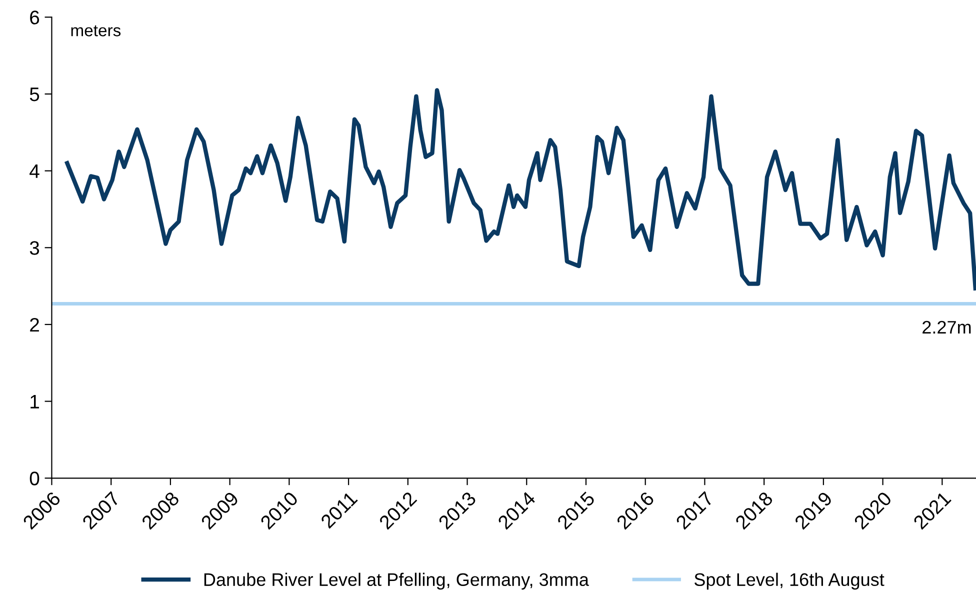 This screenshot has height=613, width=976. Describe the element at coordinates (96, 30) in the screenshot. I see `y-axis-title: meters` at that location.